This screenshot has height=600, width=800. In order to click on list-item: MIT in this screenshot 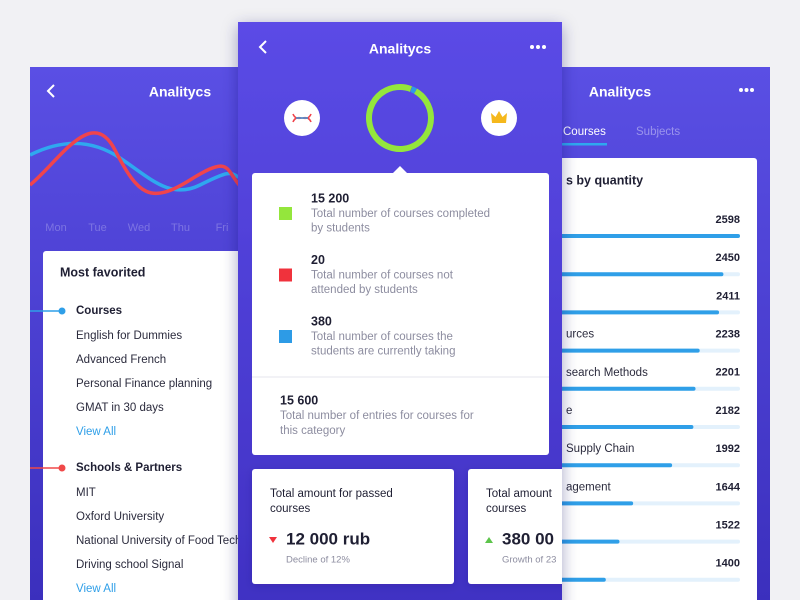, I will do `click(86, 493)`.